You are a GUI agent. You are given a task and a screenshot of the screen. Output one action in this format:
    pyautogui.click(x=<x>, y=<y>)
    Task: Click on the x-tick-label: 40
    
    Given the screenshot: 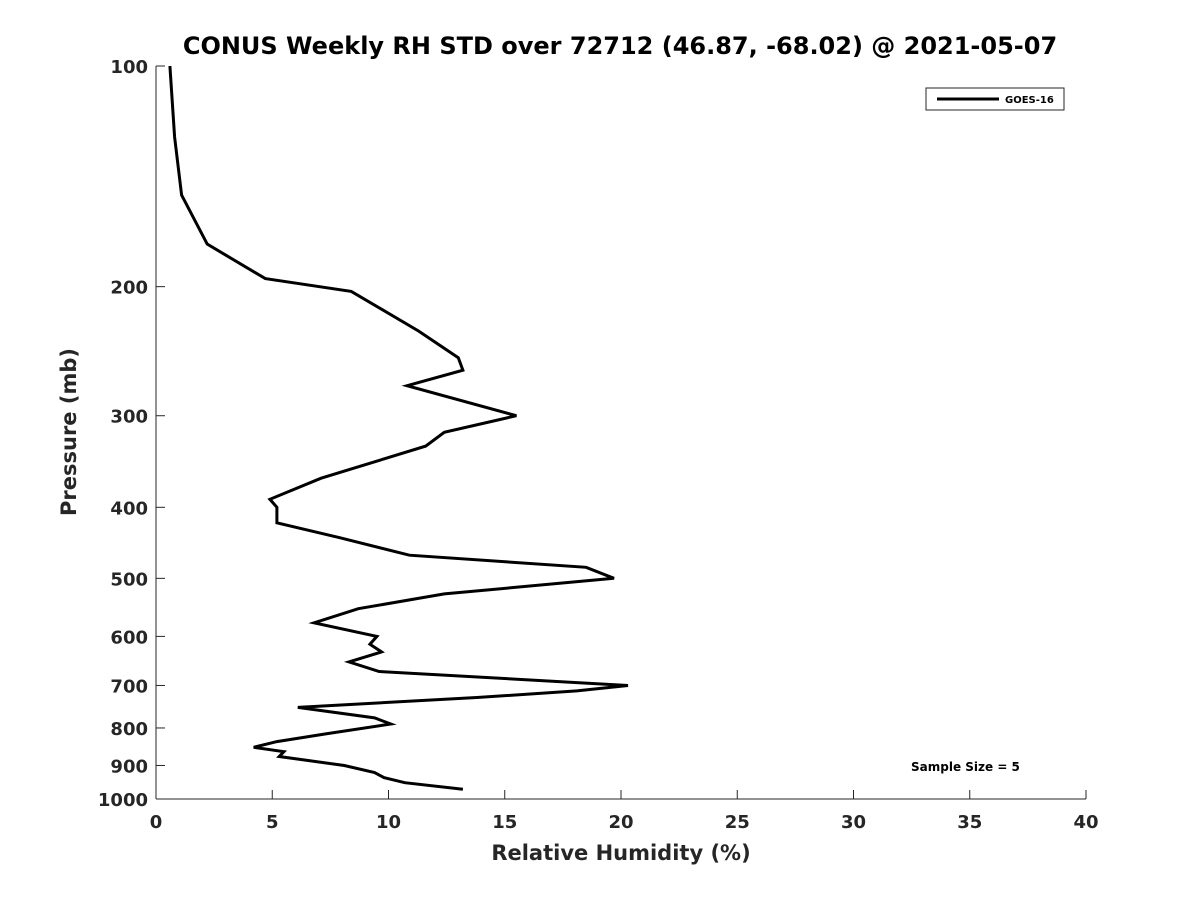 What is the action you would take?
    pyautogui.click(x=1085, y=822)
    